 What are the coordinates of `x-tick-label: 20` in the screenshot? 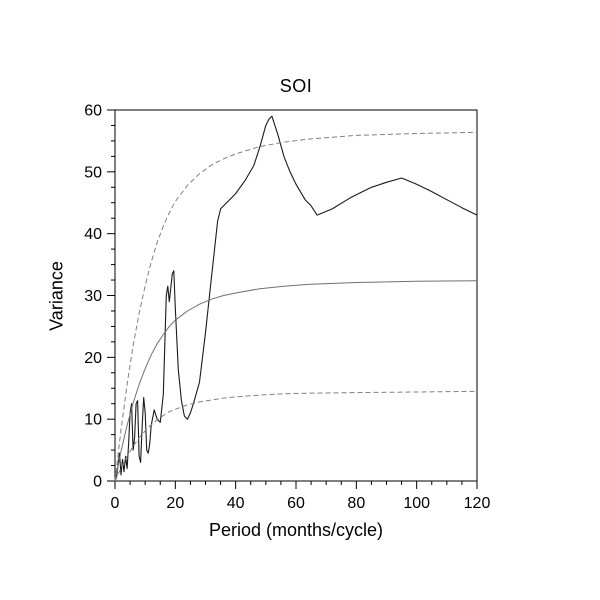 It's located at (175, 503).